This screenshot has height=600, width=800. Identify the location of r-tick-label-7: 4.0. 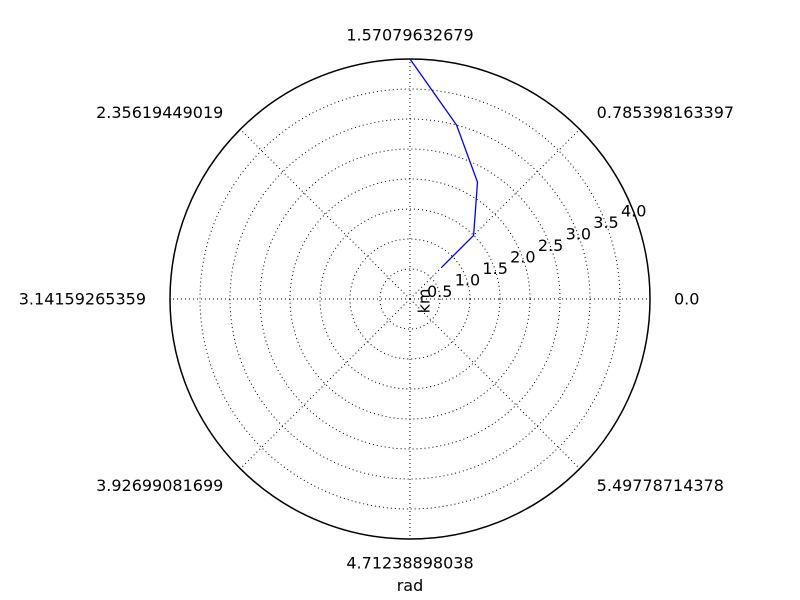
(633, 211).